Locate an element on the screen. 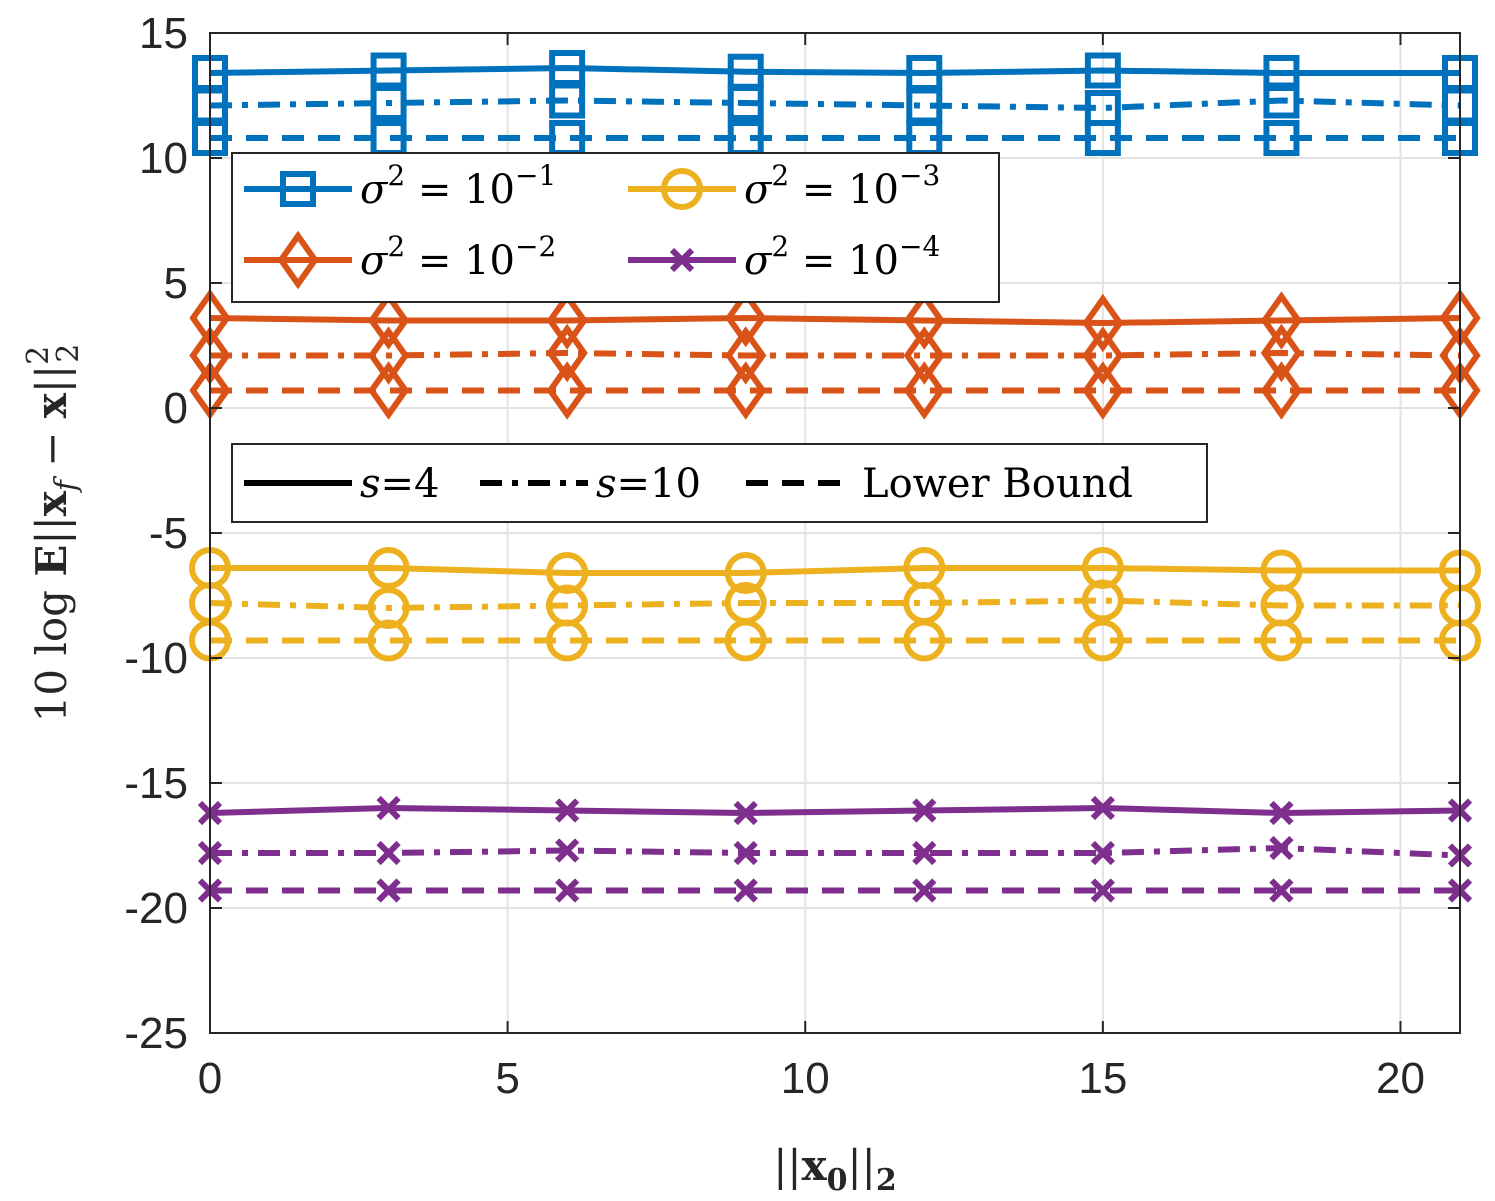  y-tick-label: -20 is located at coordinates (156, 908).